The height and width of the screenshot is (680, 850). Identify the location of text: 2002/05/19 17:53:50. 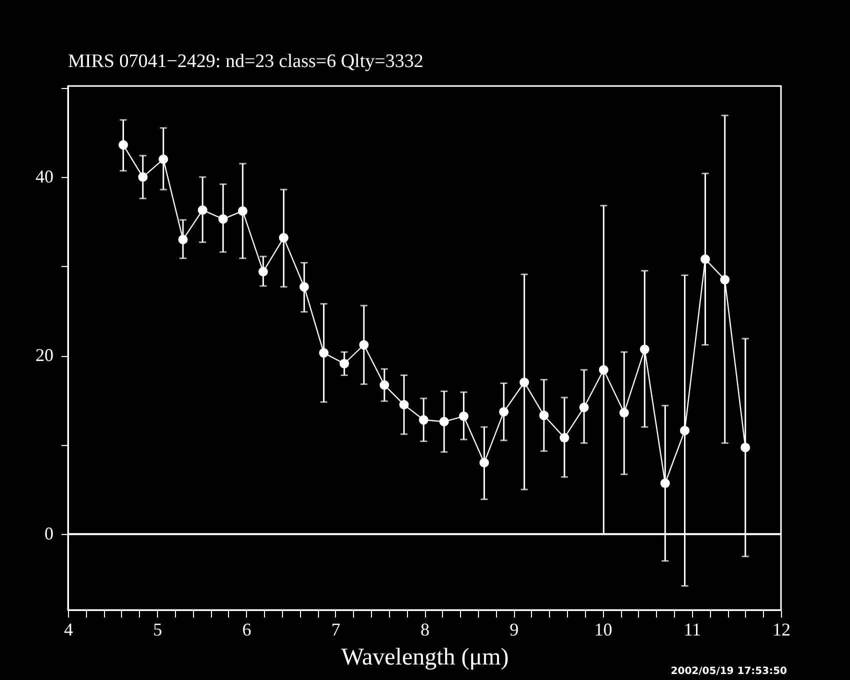
(729, 671).